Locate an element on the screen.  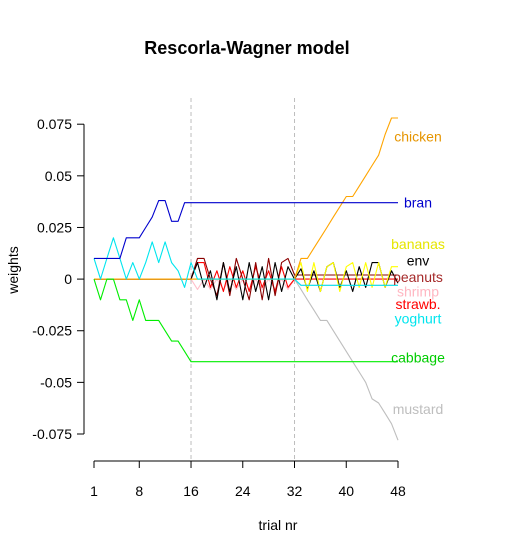
env-series-line is located at coordinates (246, 281).